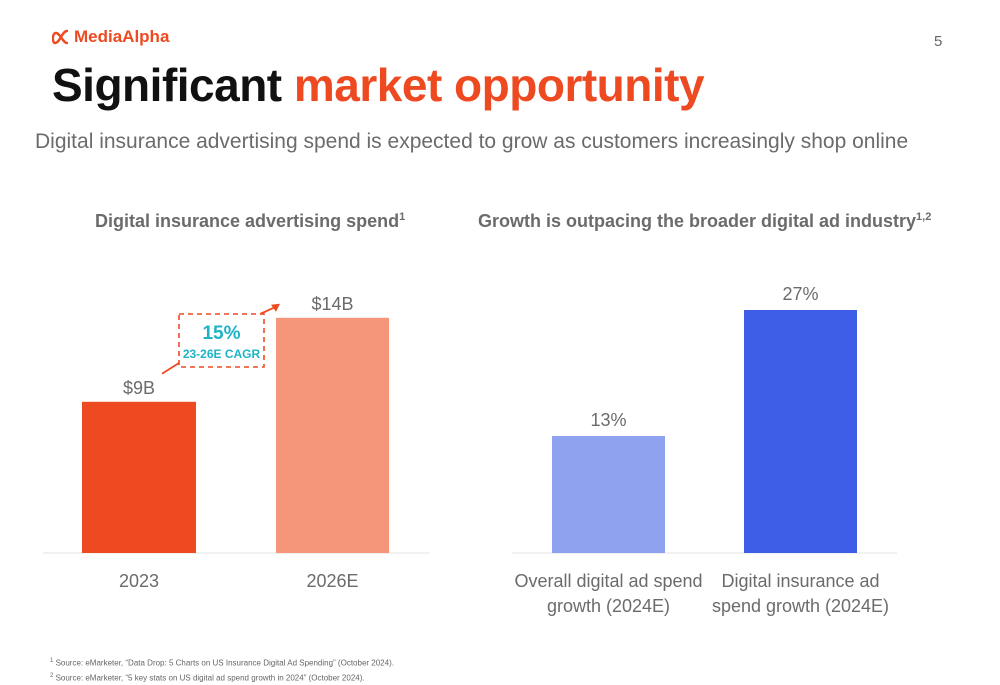 This screenshot has height=685, width=1000. I want to click on page-title: Significant market opportunity, so click(378, 85).